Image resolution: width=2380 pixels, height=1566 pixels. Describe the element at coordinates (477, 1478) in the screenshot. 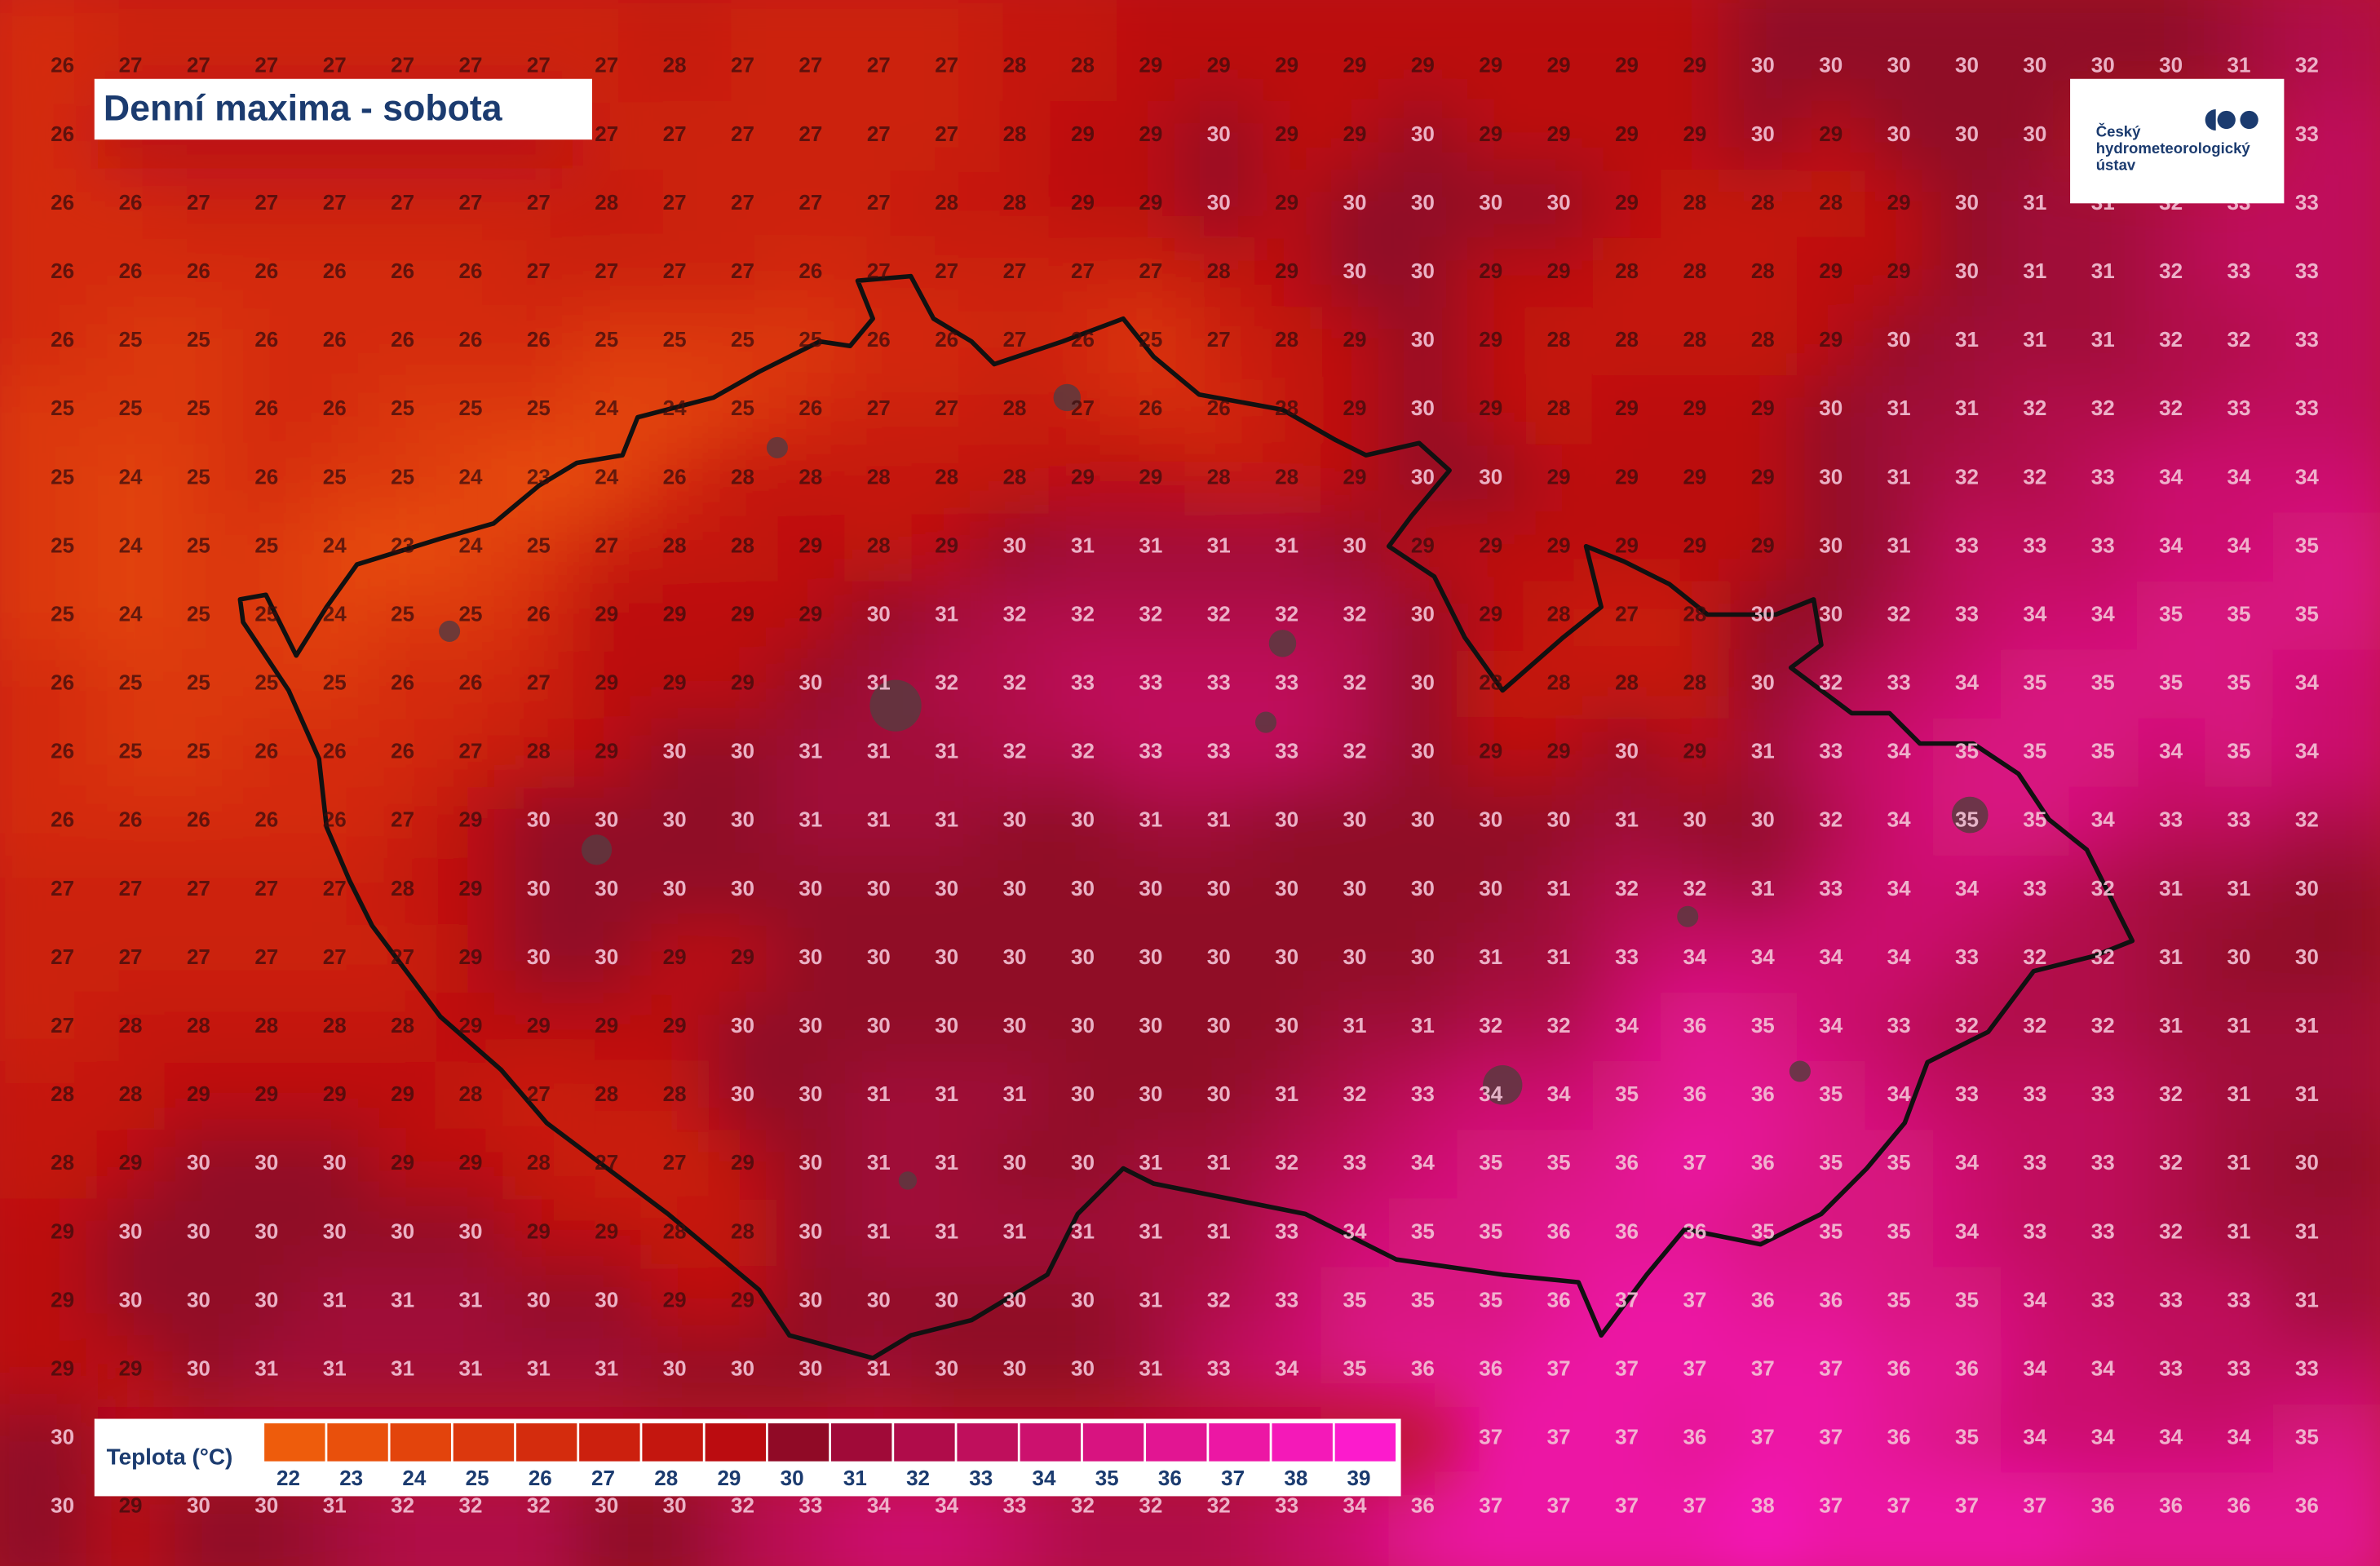

I see `legend-label: 25` at that location.